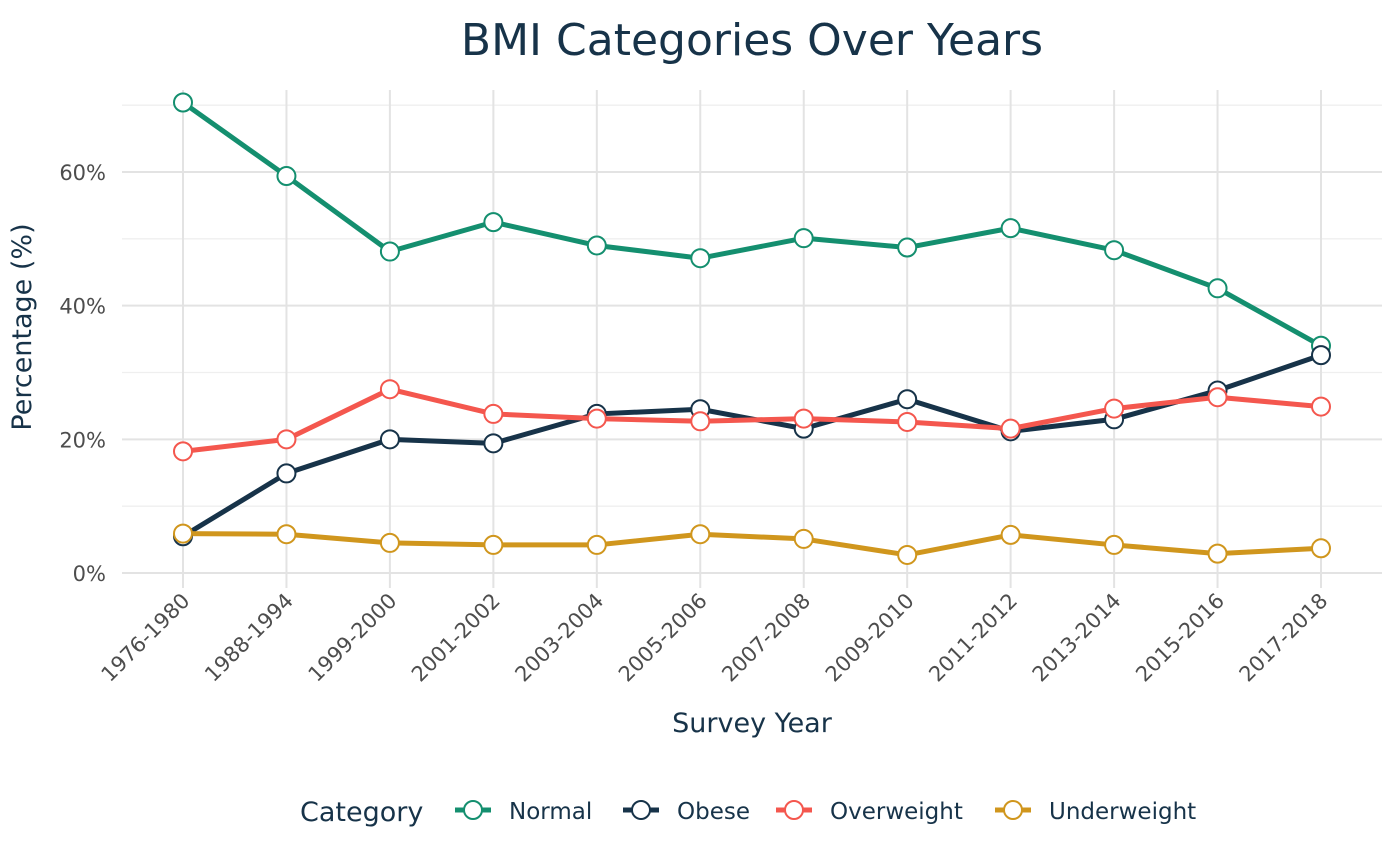  What do you see at coordinates (89, 574) in the screenshot?
I see `y-tick-label: 0%` at bounding box center [89, 574].